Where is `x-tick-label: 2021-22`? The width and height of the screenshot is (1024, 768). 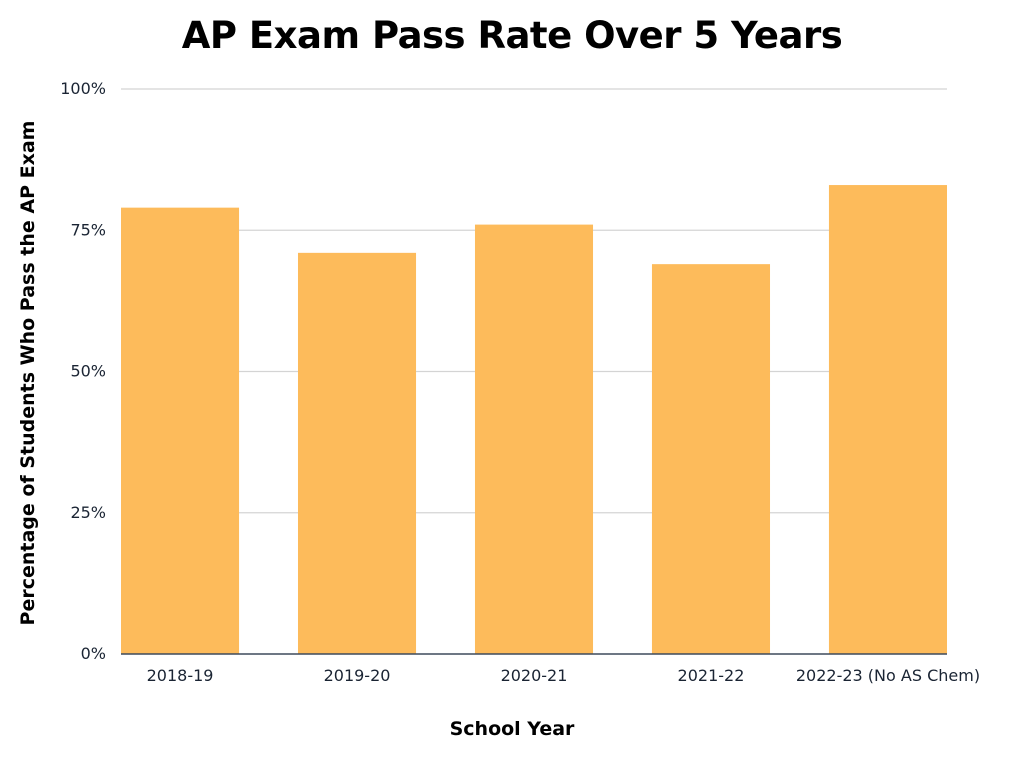 x-tick-label: 2021-22 is located at coordinates (711, 675).